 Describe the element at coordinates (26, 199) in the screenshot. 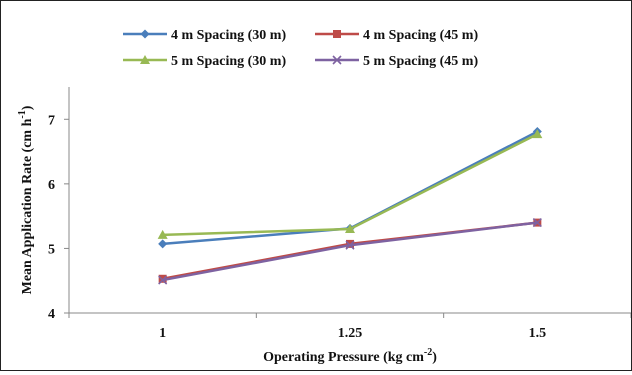

I see `y-axis-title: Mean Application Rate (cm h-1)` at that location.